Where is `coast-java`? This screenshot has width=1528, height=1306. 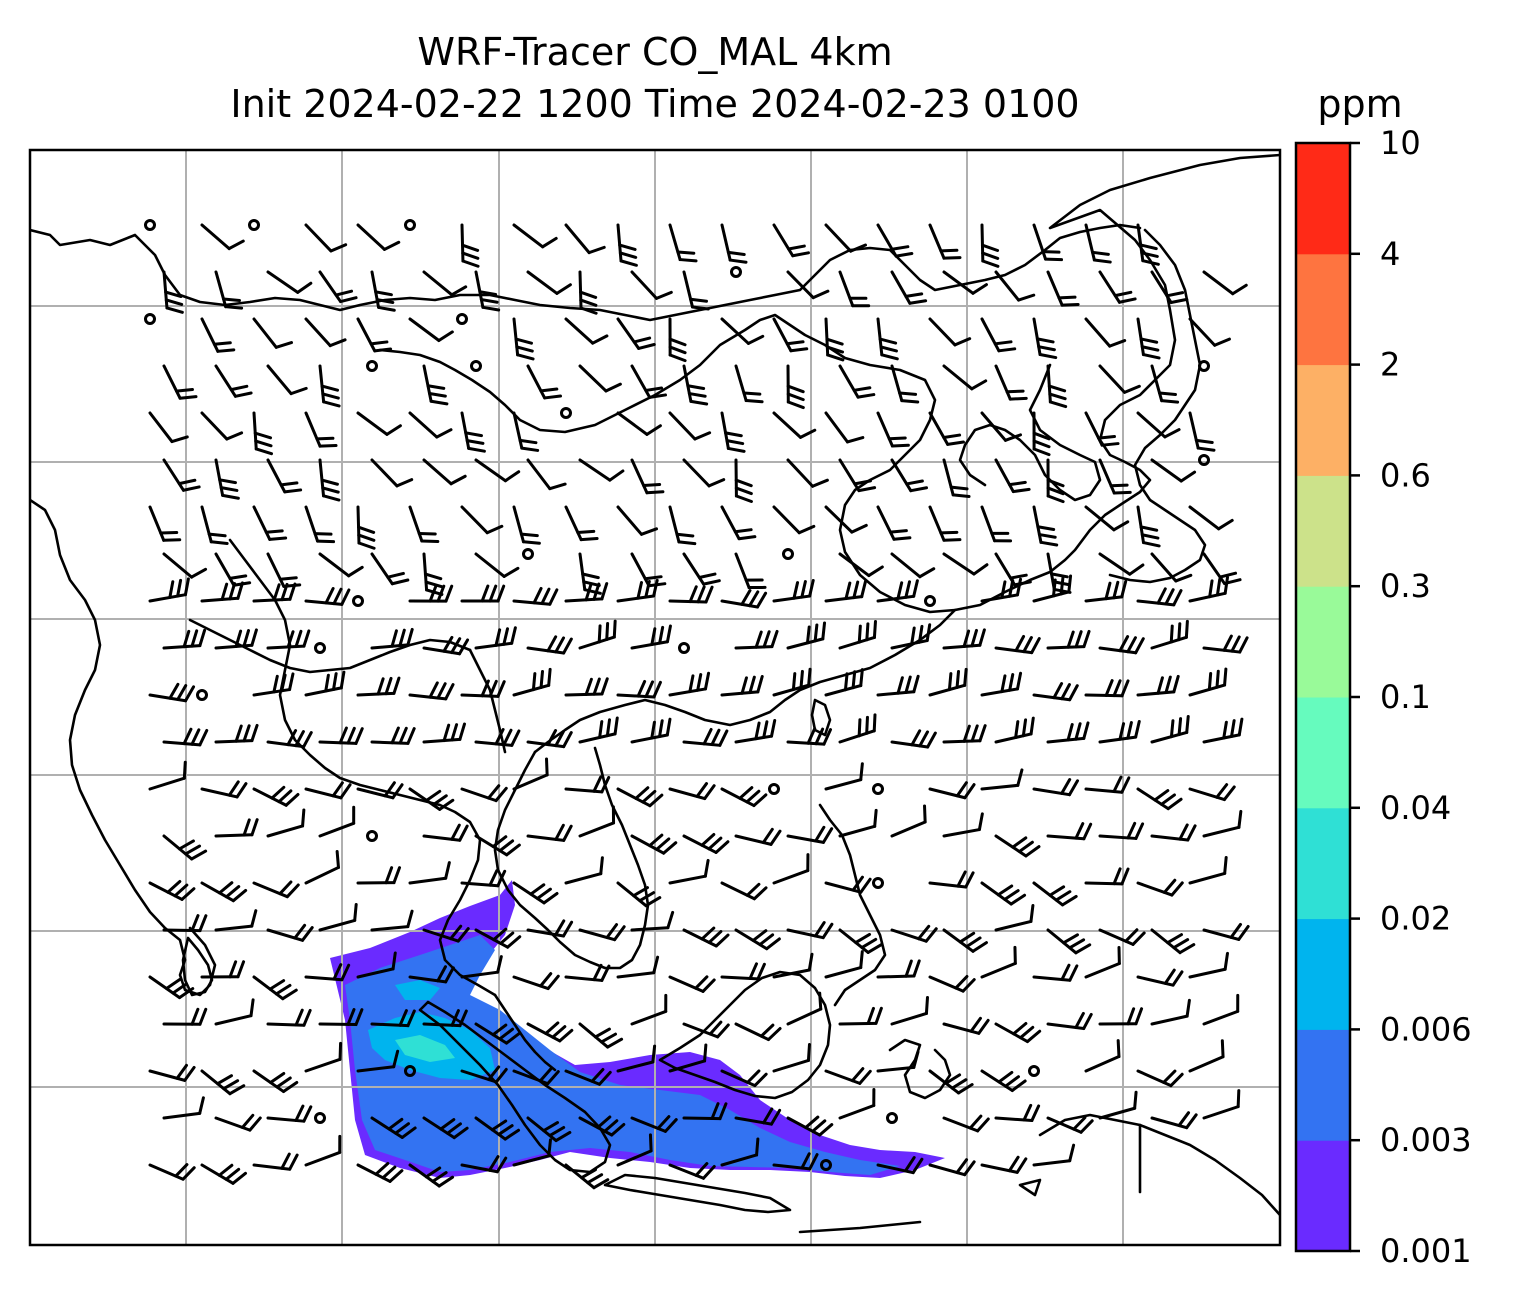 coast-java is located at coordinates (697, 1193).